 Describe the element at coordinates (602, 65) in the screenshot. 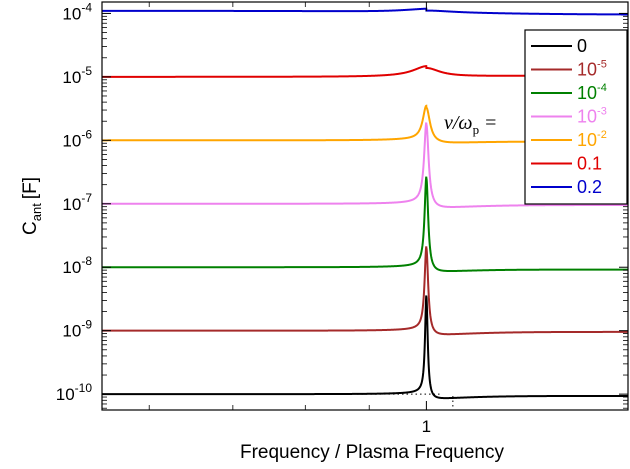

I see `legend-label-exp: -5` at that location.